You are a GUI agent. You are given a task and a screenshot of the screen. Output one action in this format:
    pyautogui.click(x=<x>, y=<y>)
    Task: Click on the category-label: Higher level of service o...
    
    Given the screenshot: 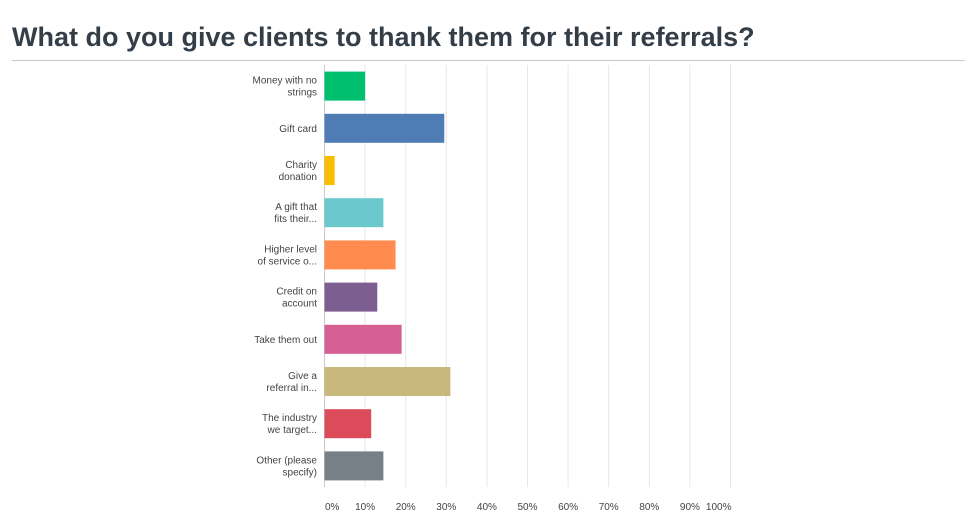 What is the action you would take?
    pyautogui.click(x=287, y=255)
    